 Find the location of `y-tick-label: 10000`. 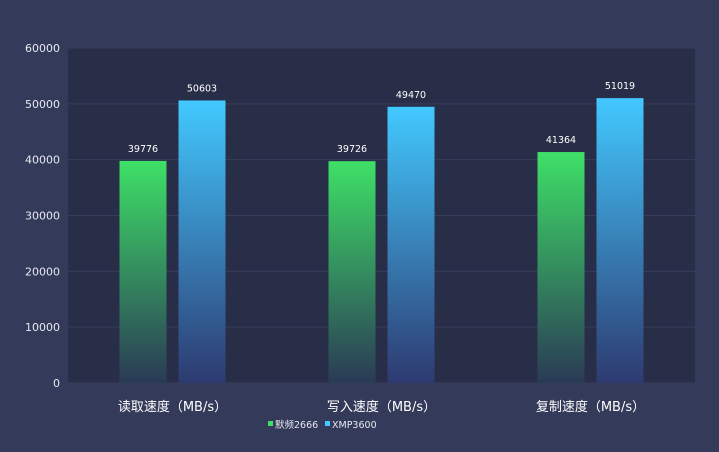

y-tick-label: 10000 is located at coordinates (42, 327).